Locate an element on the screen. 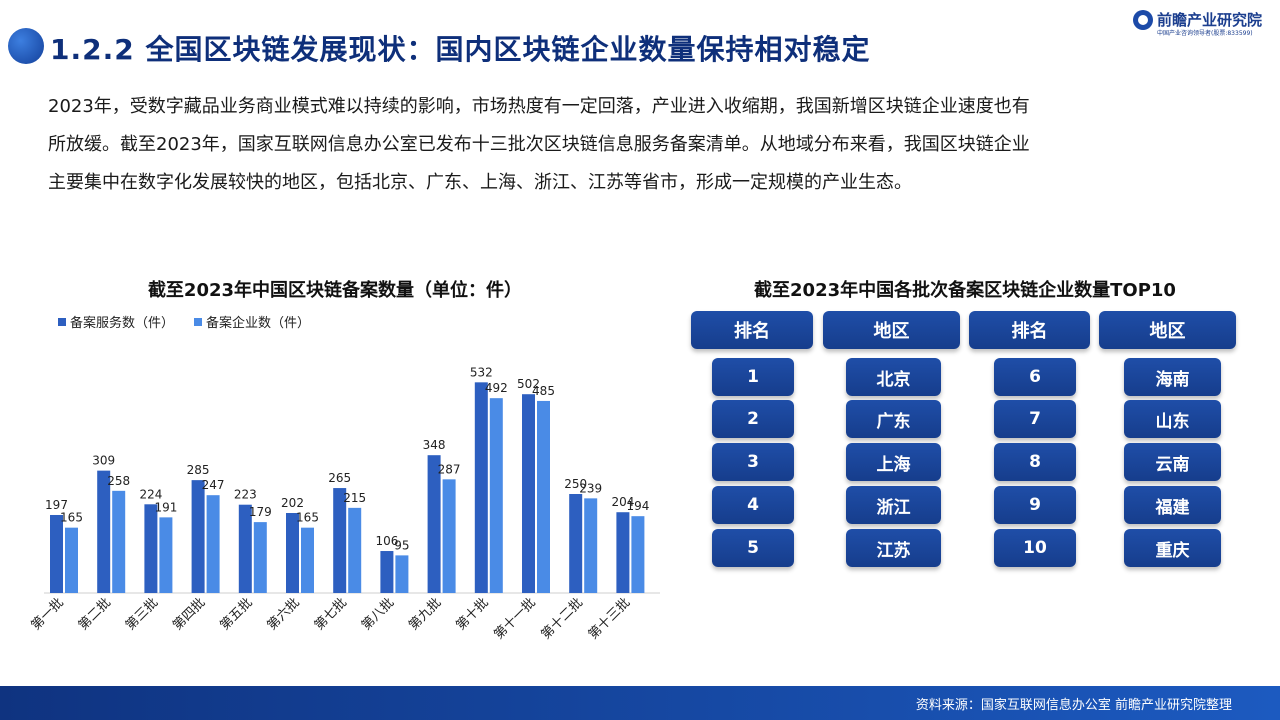  data-label: 285 is located at coordinates (198, 470).